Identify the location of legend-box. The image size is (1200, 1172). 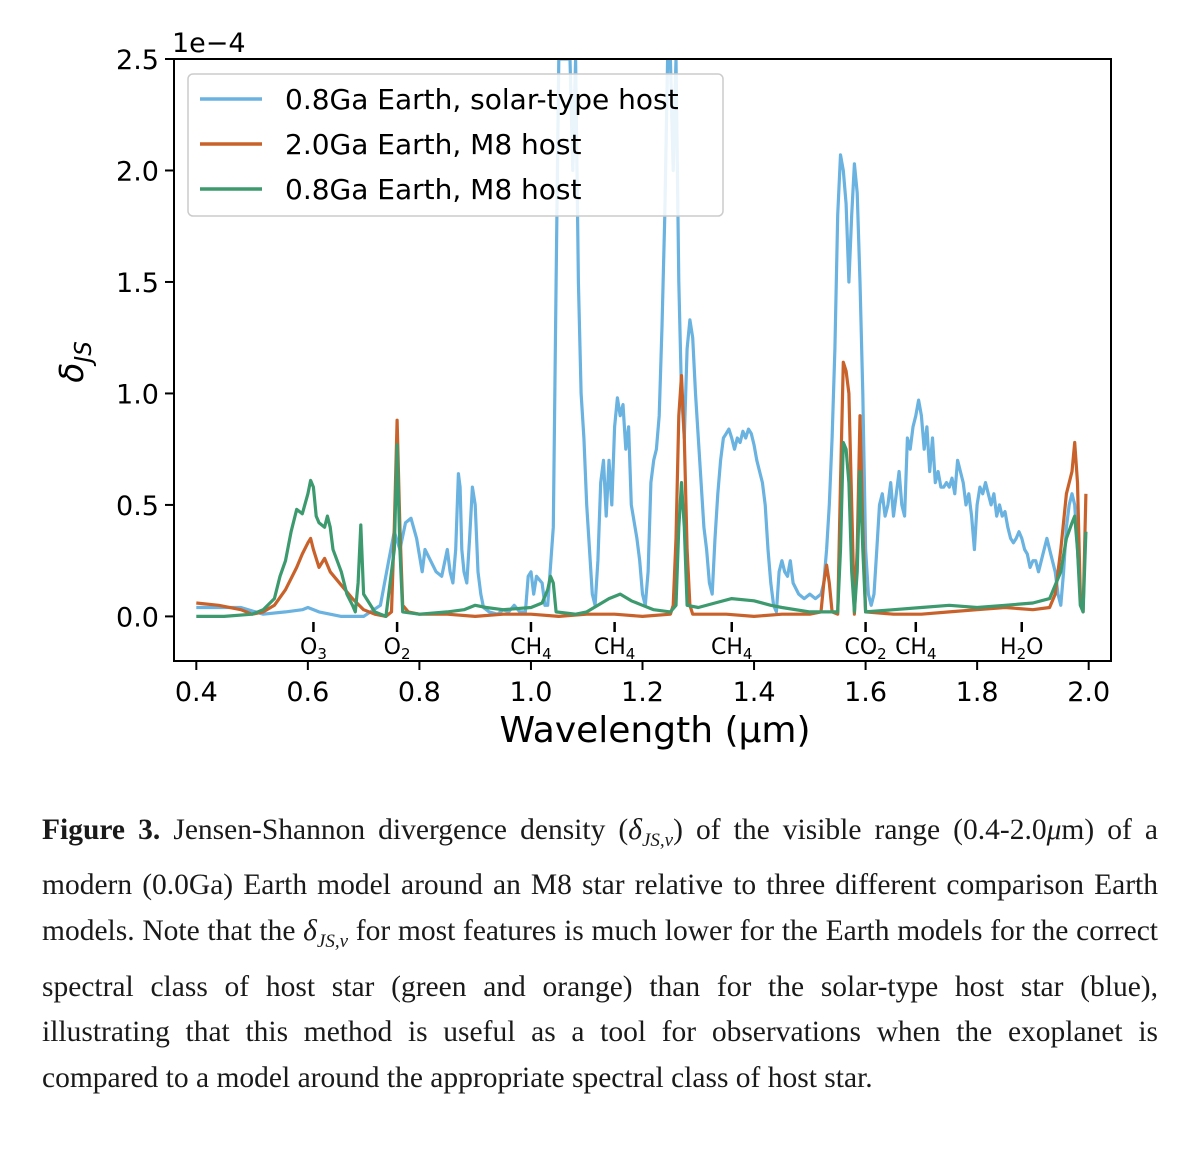
(455, 145).